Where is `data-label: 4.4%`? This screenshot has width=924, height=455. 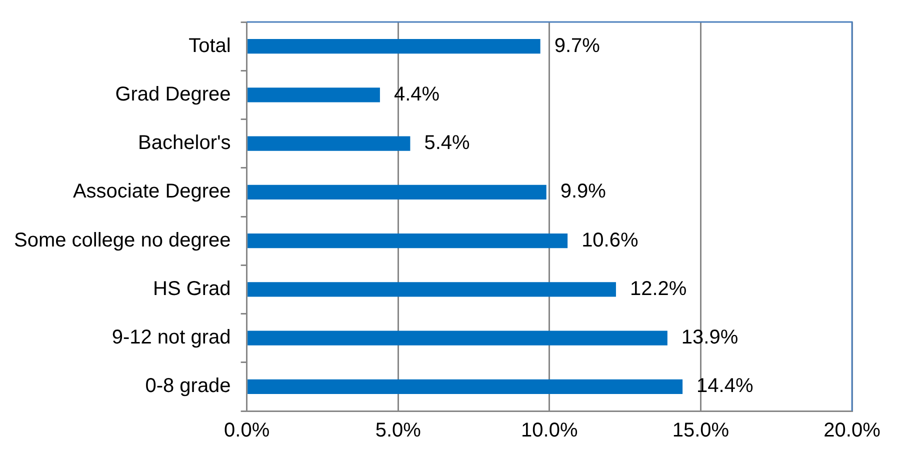 data-label: 4.4% is located at coordinates (417, 94).